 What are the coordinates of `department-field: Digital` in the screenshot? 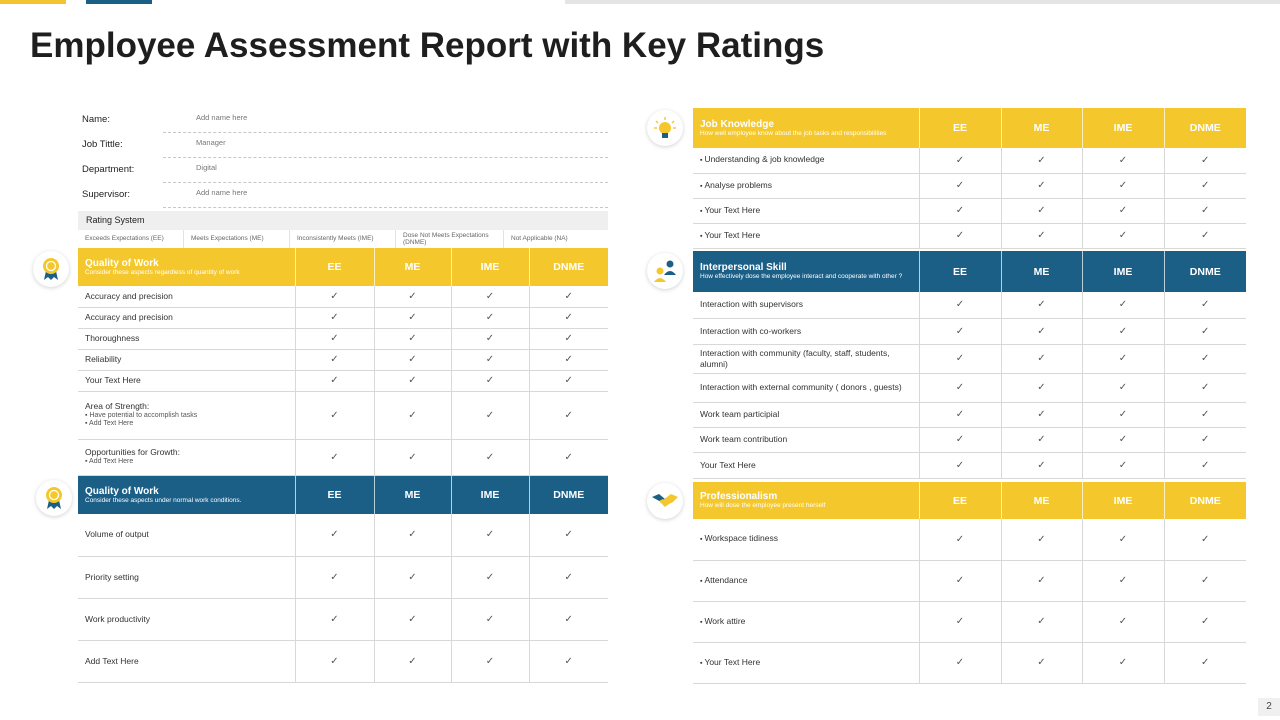 It's located at (385, 170).